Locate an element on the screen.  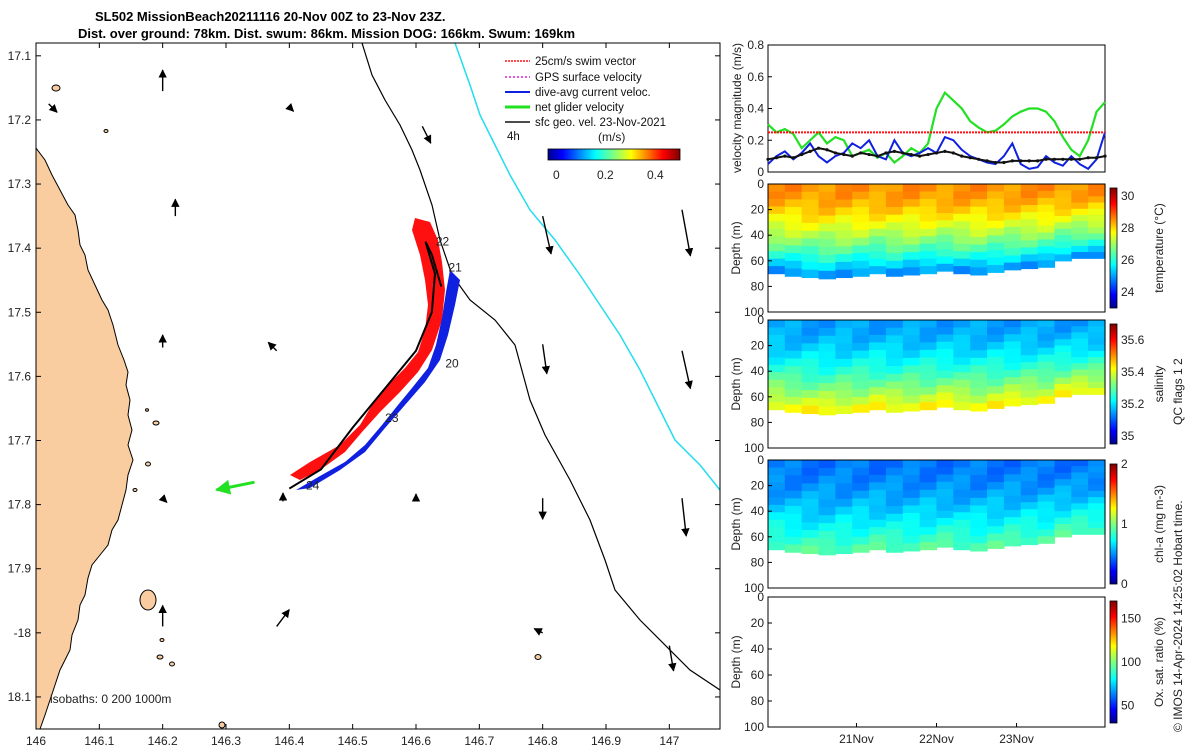
legend-gps: GPS surface velocity is located at coordinates (588, 78).